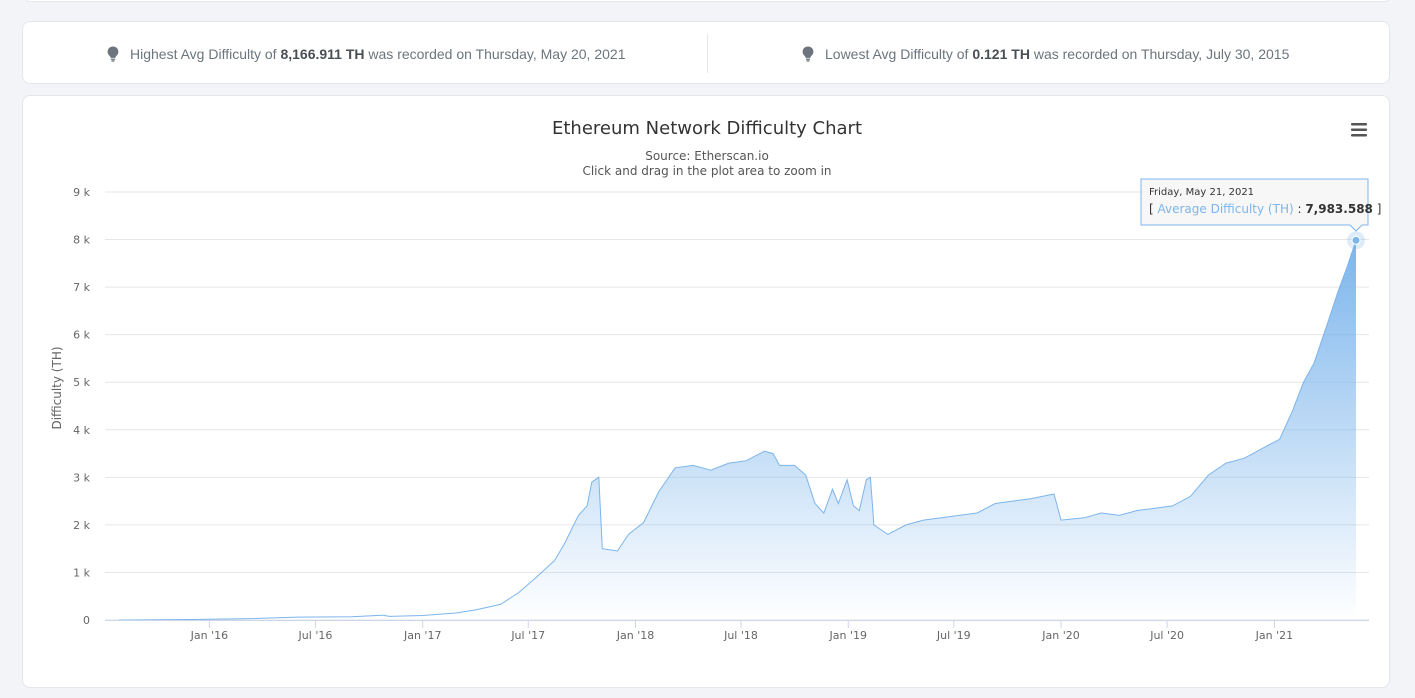  What do you see at coordinates (1274, 635) in the screenshot?
I see `x-tick-label: Jan '21` at bounding box center [1274, 635].